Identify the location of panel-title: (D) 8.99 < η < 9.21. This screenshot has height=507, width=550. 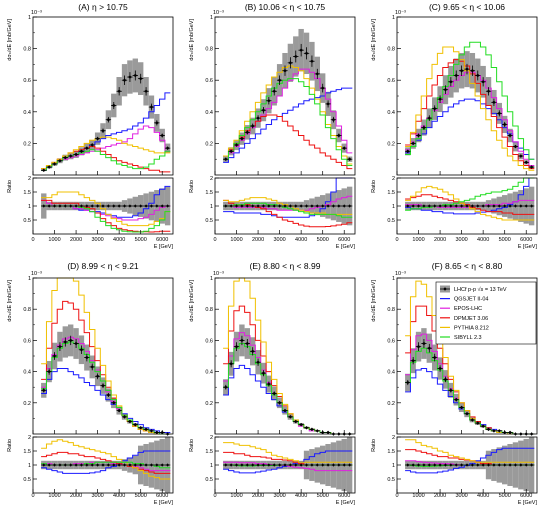
(103, 266).